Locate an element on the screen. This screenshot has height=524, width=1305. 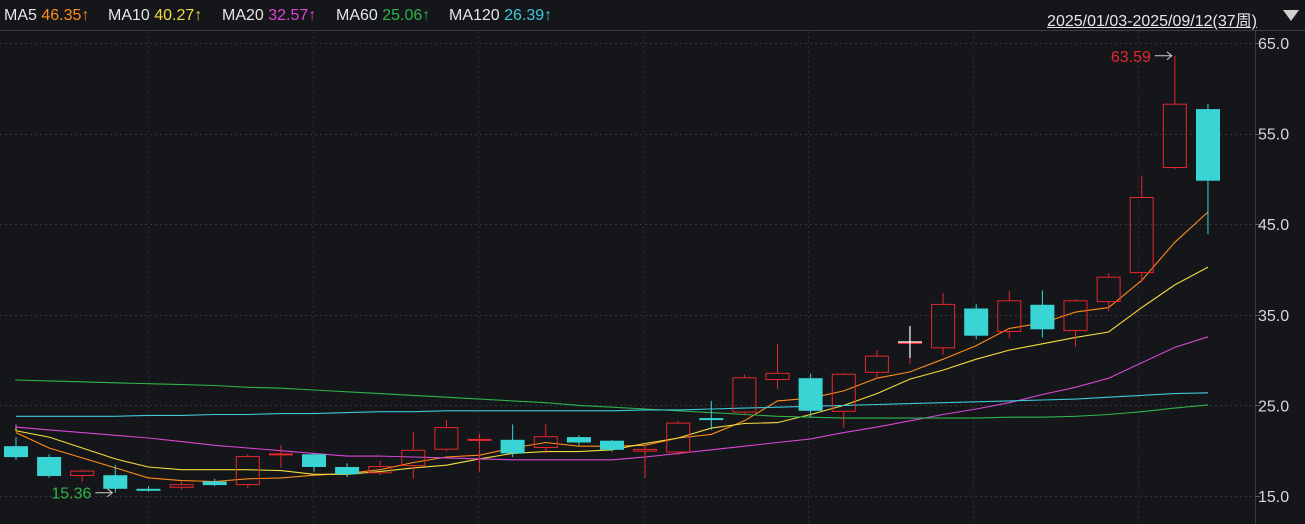
ma-indicator-ma120: MA120 26.39↑ is located at coordinates (500, 16).